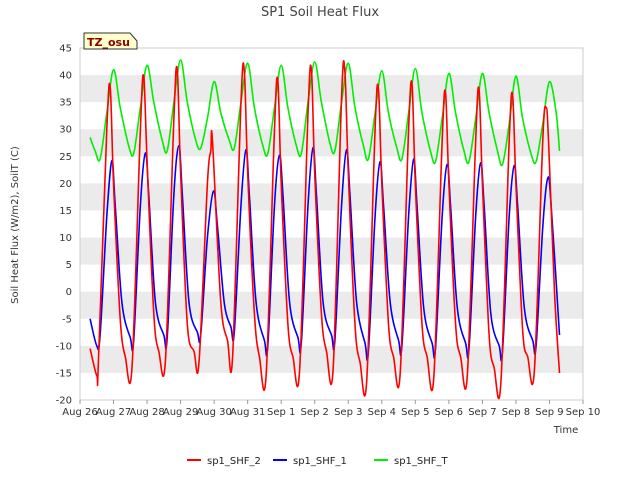 The width and height of the screenshot is (640, 480). Describe the element at coordinates (213, 412) in the screenshot. I see `x-tick-label: Aug 30` at that location.